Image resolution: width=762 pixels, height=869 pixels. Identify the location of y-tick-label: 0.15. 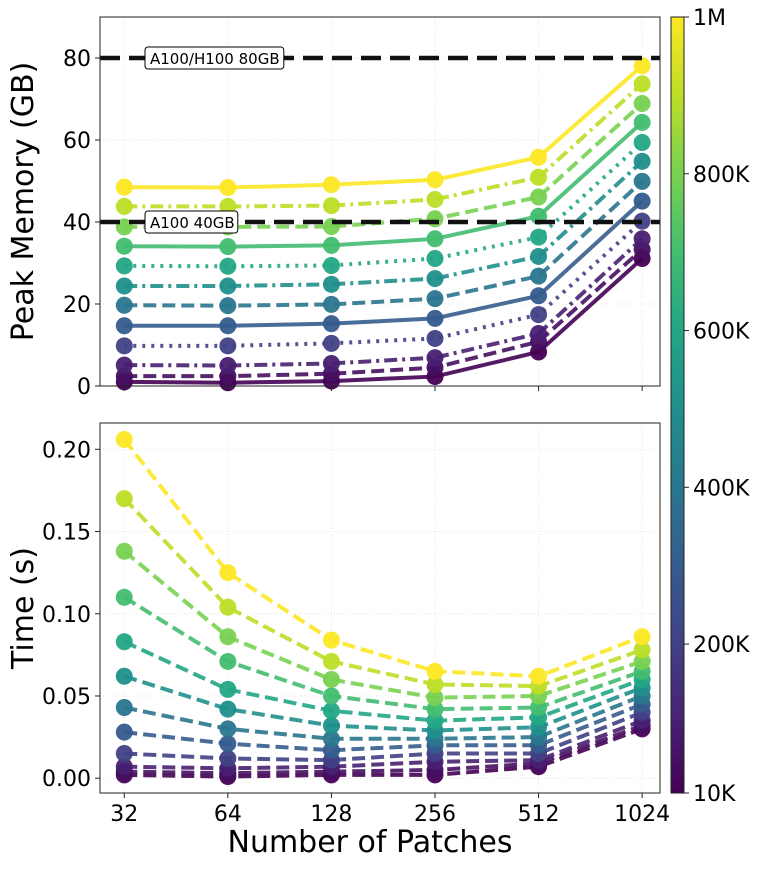
(66, 533).